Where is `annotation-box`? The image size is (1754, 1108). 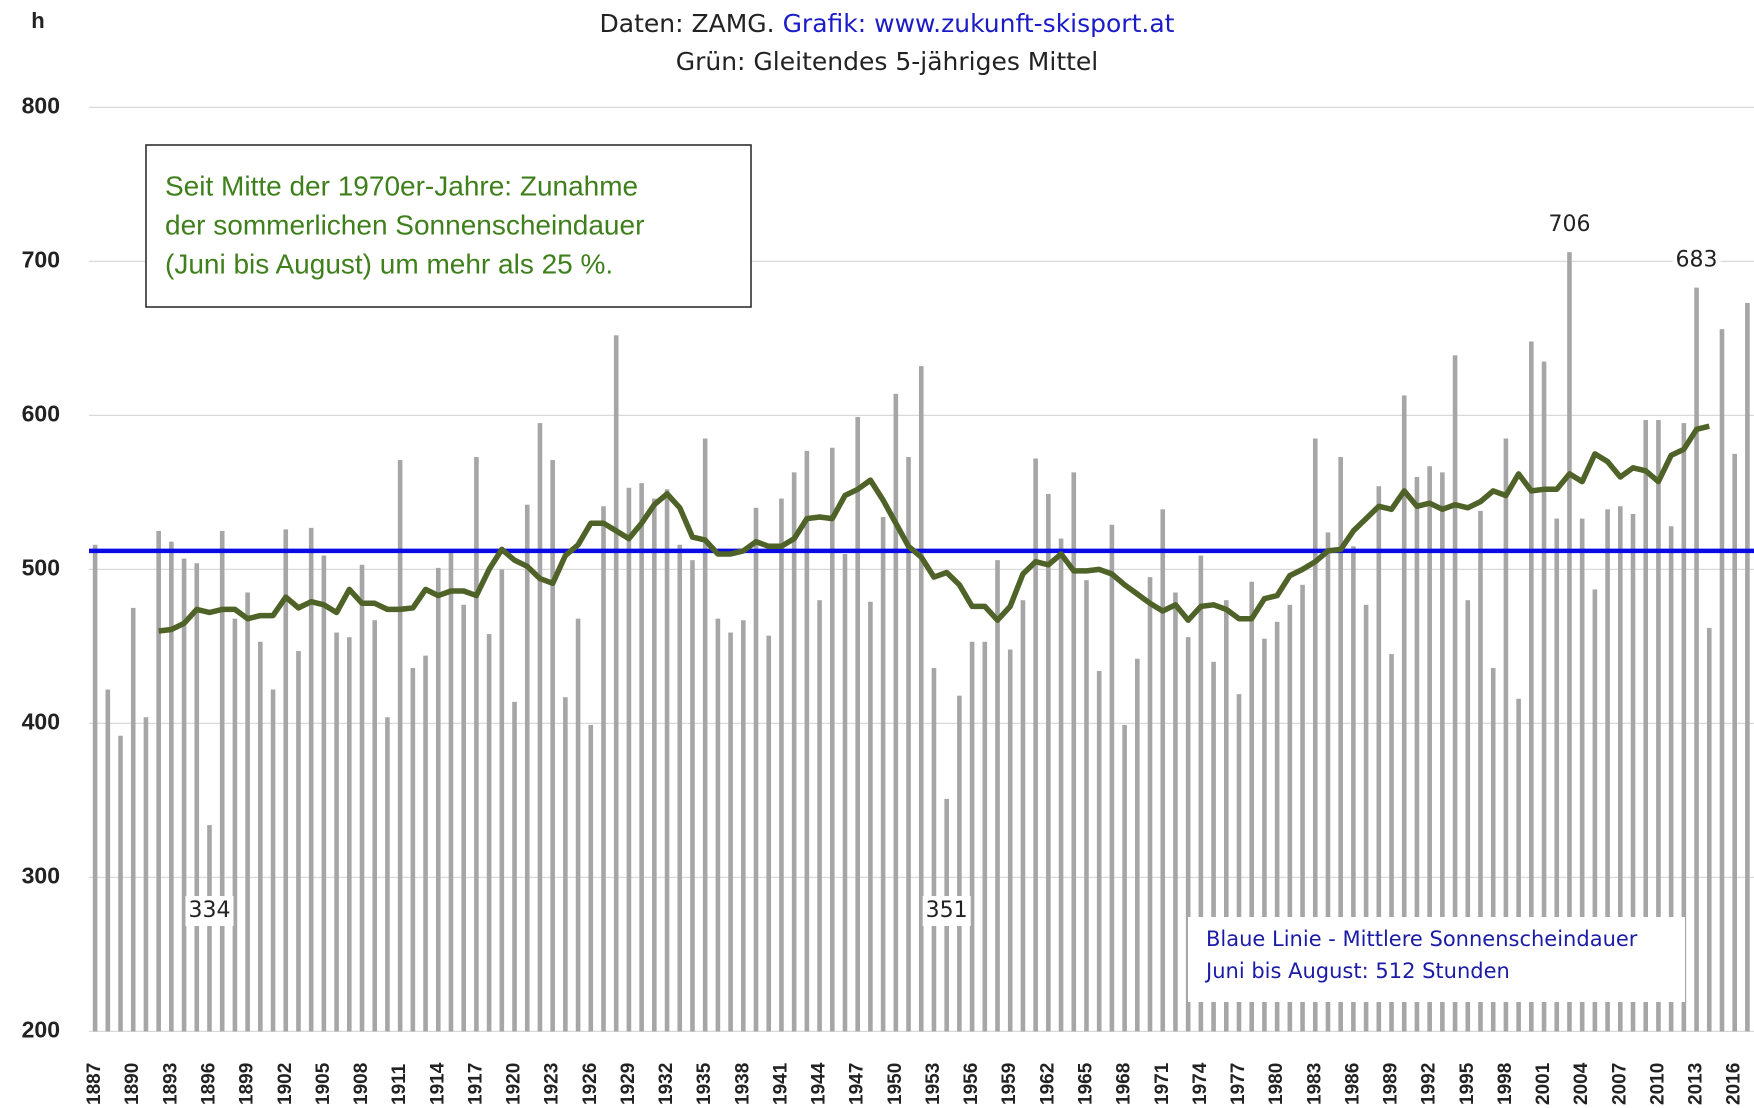 annotation-box is located at coordinates (448, 226).